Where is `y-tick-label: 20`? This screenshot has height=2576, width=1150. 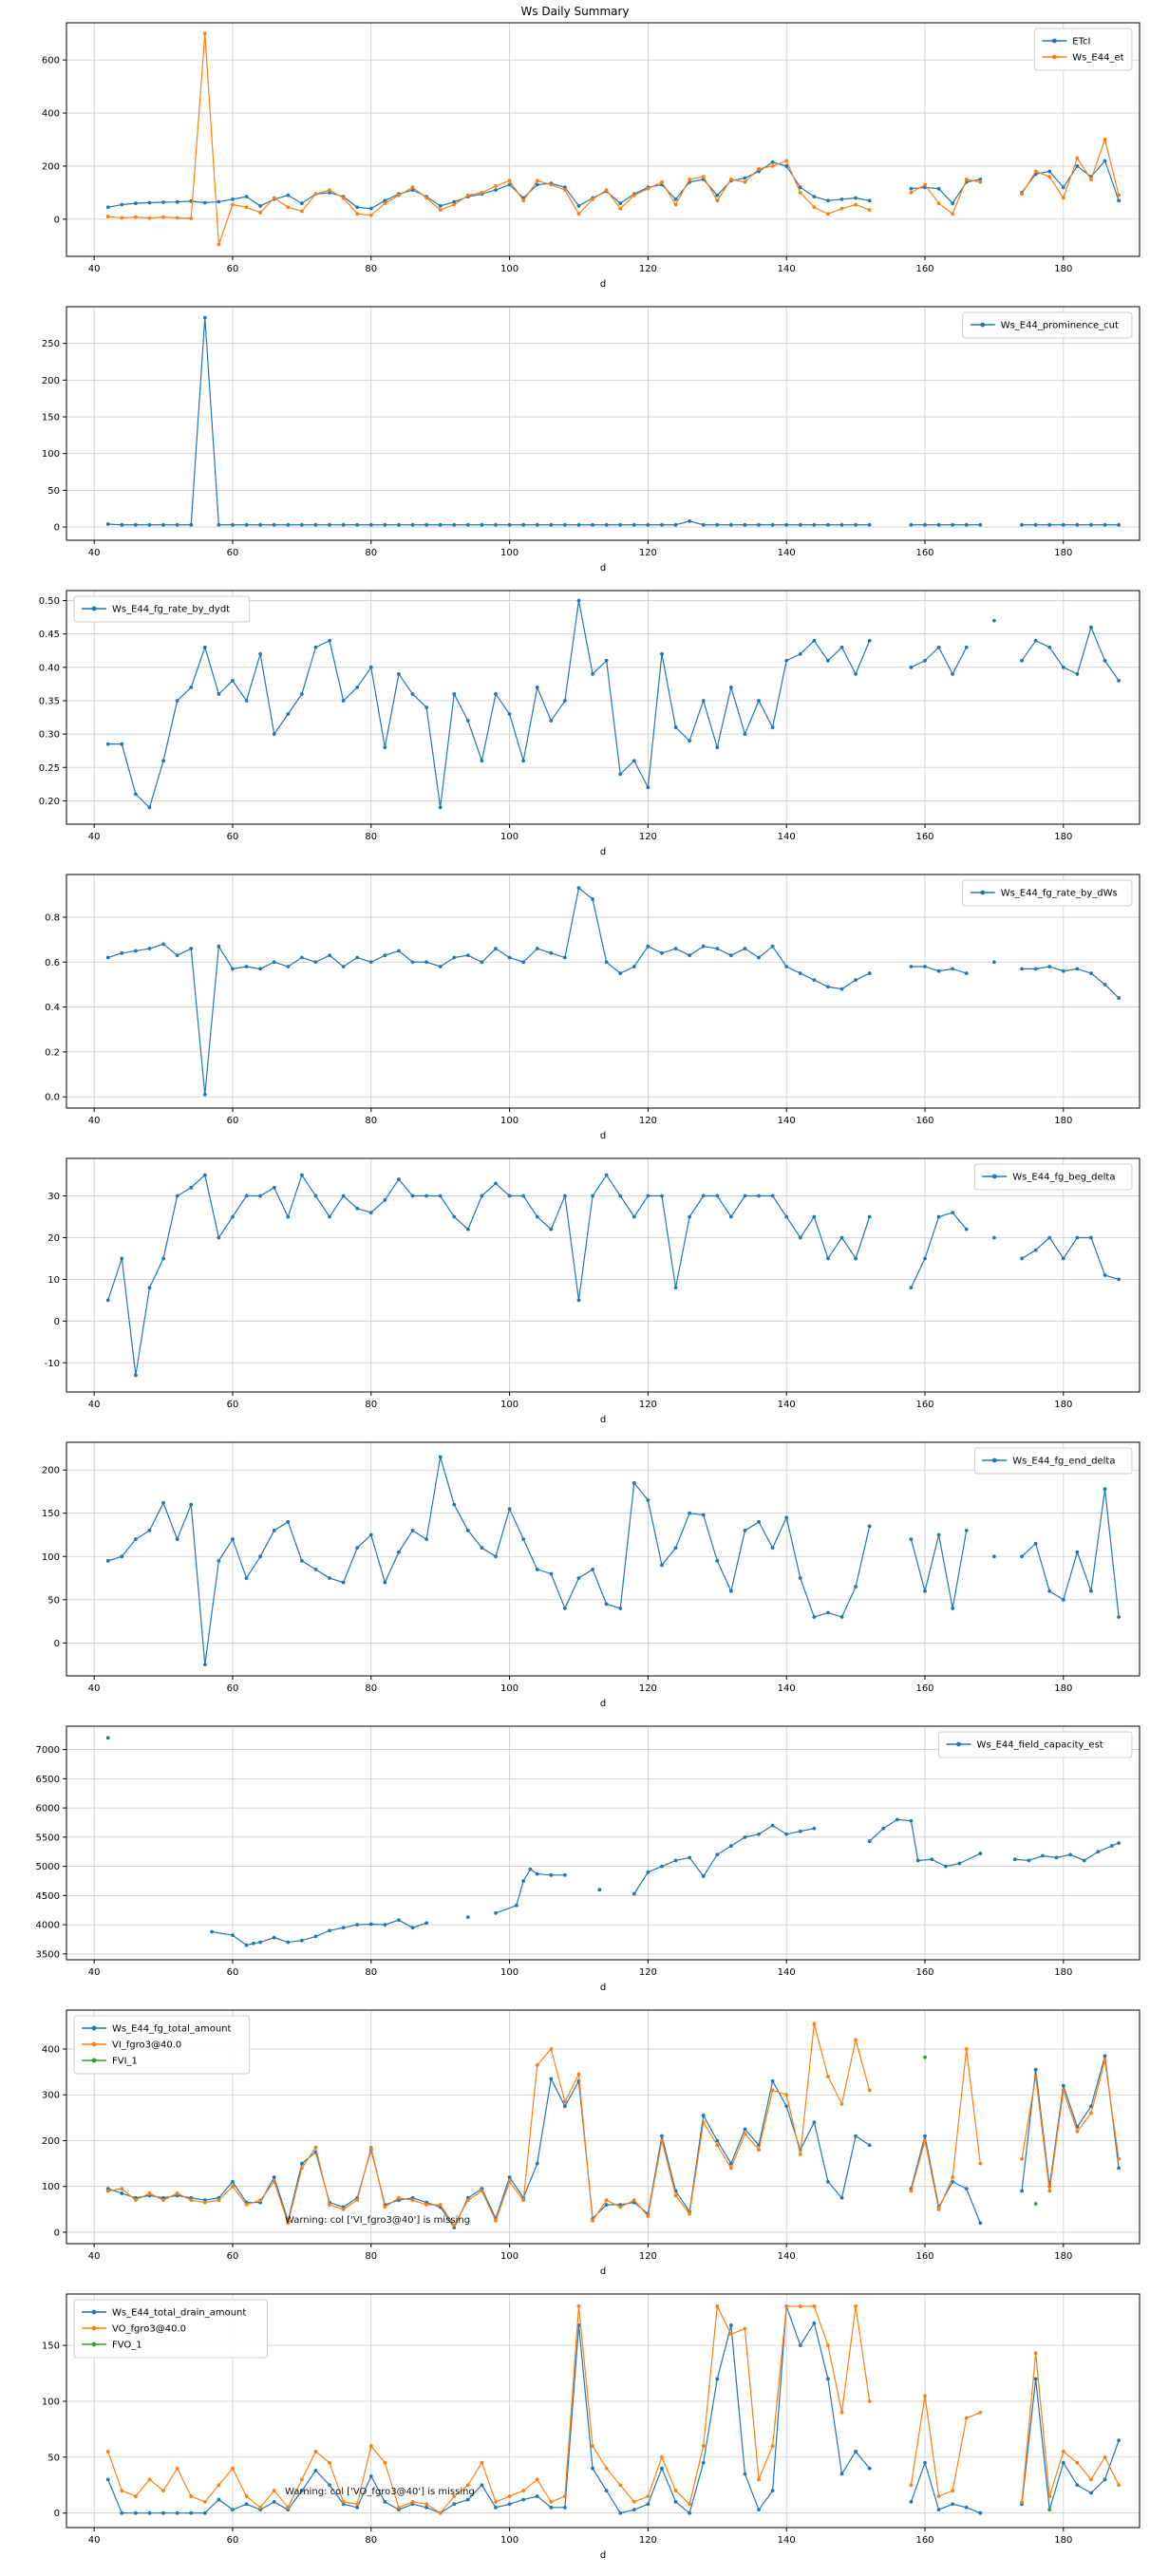 y-tick-label: 20 is located at coordinates (53, 1238).